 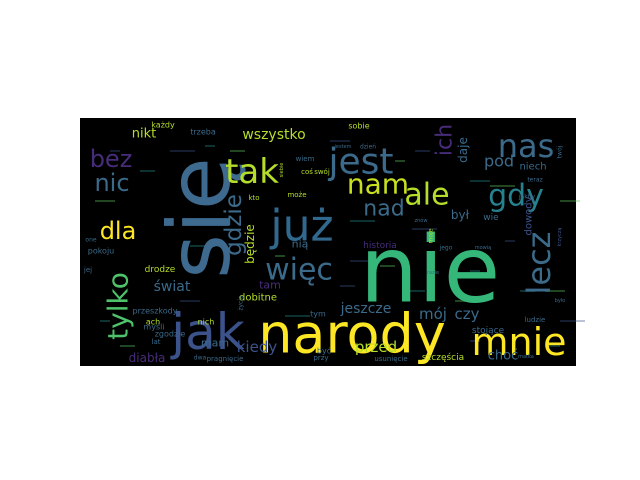 I want to click on word-tylko: tylko, so click(x=118, y=306).